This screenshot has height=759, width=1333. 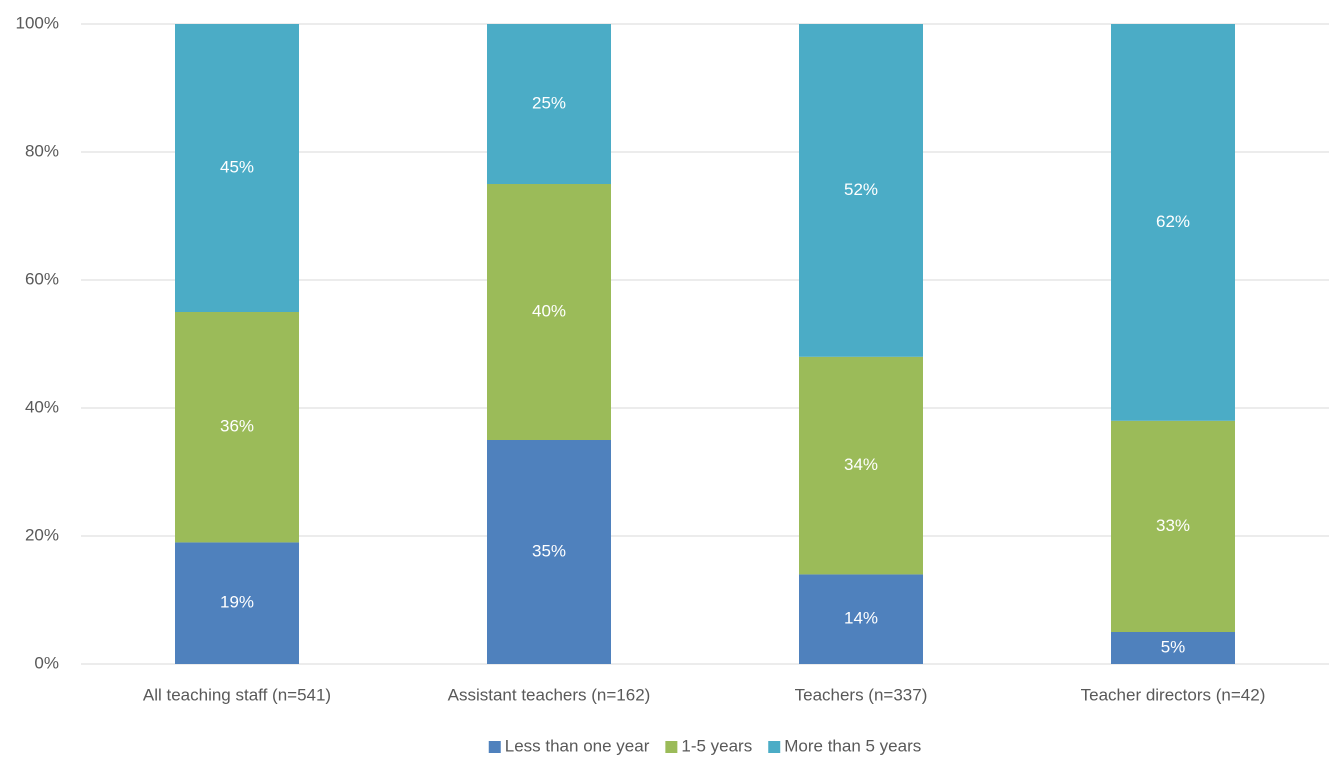 I want to click on value-label: 40%, so click(x=549, y=310).